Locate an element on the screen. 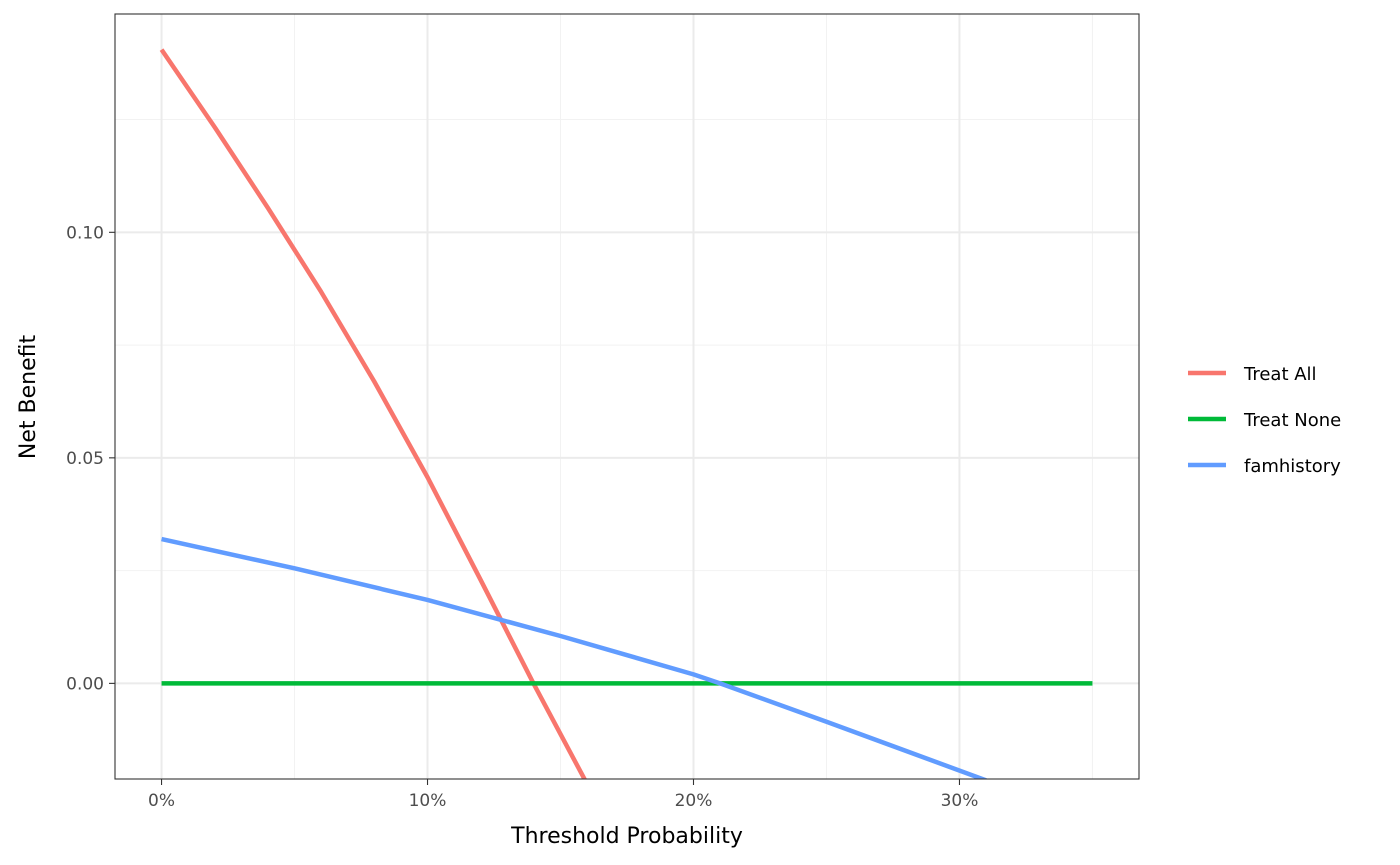  x-tick-label: 20% is located at coordinates (694, 801).